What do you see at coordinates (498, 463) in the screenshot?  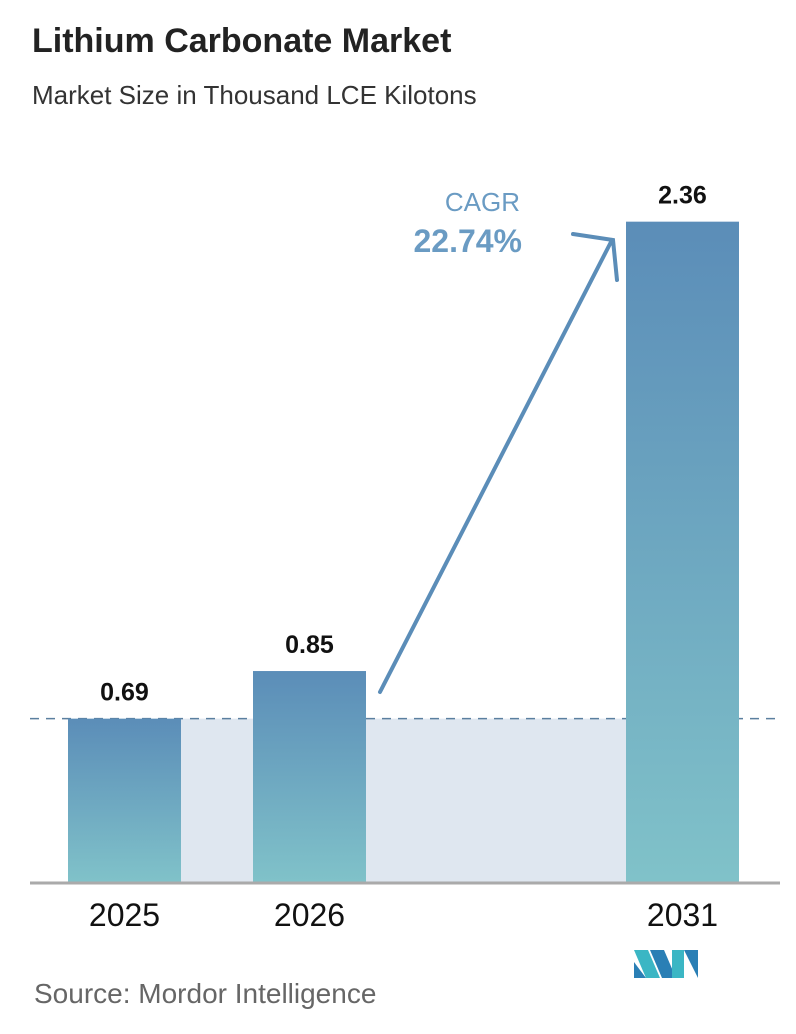 I see `cagr-arrow` at bounding box center [498, 463].